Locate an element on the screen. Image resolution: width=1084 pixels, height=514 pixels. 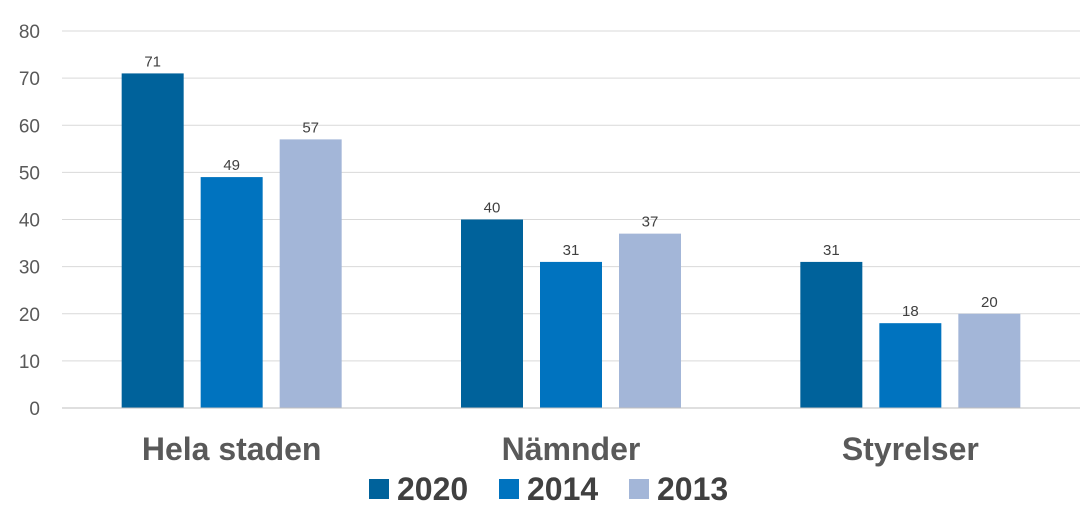
data-label: 40 is located at coordinates (492, 208).